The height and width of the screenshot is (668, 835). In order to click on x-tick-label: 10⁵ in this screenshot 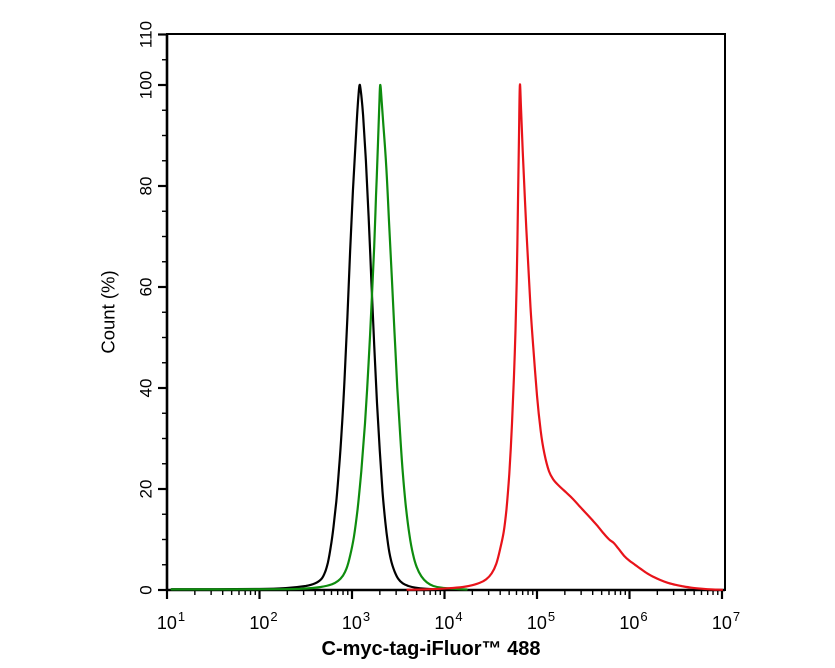, I will do `click(541, 621)`.